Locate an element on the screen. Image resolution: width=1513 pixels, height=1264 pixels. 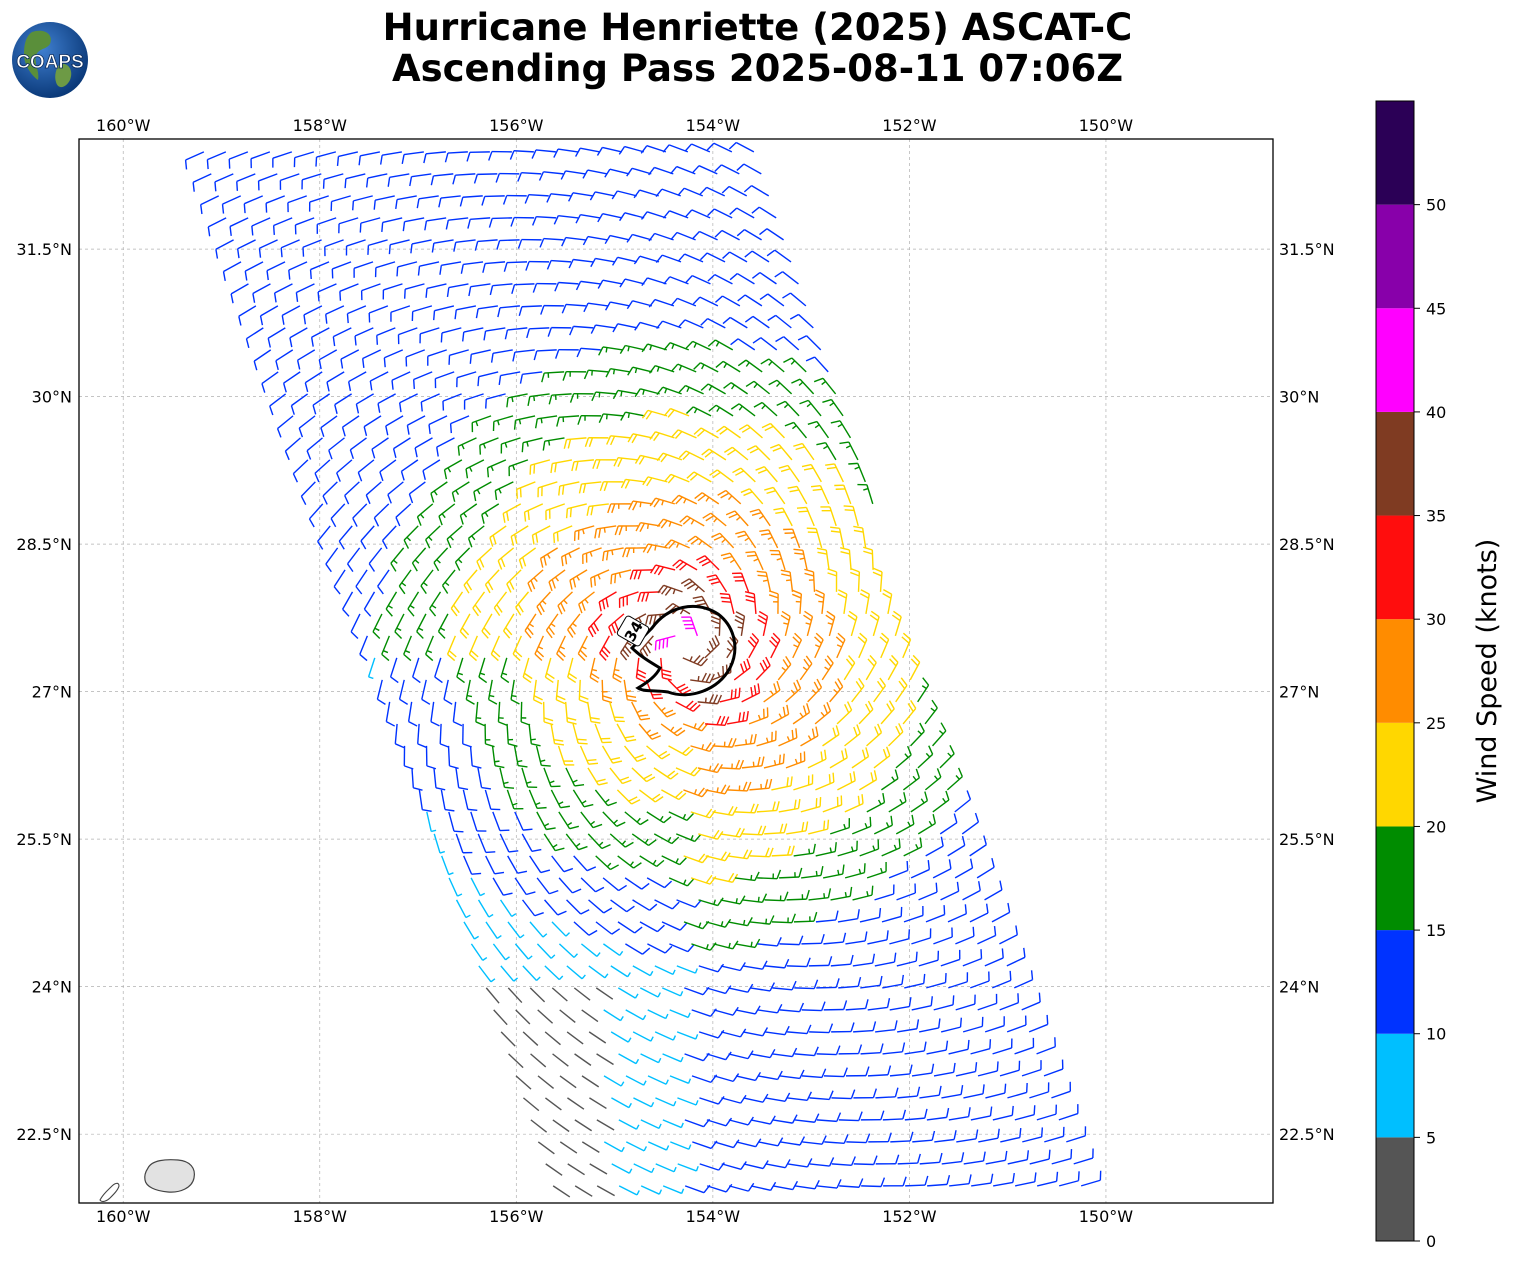
lon-tick-label-bottom: 160°W is located at coordinates (123, 1216).